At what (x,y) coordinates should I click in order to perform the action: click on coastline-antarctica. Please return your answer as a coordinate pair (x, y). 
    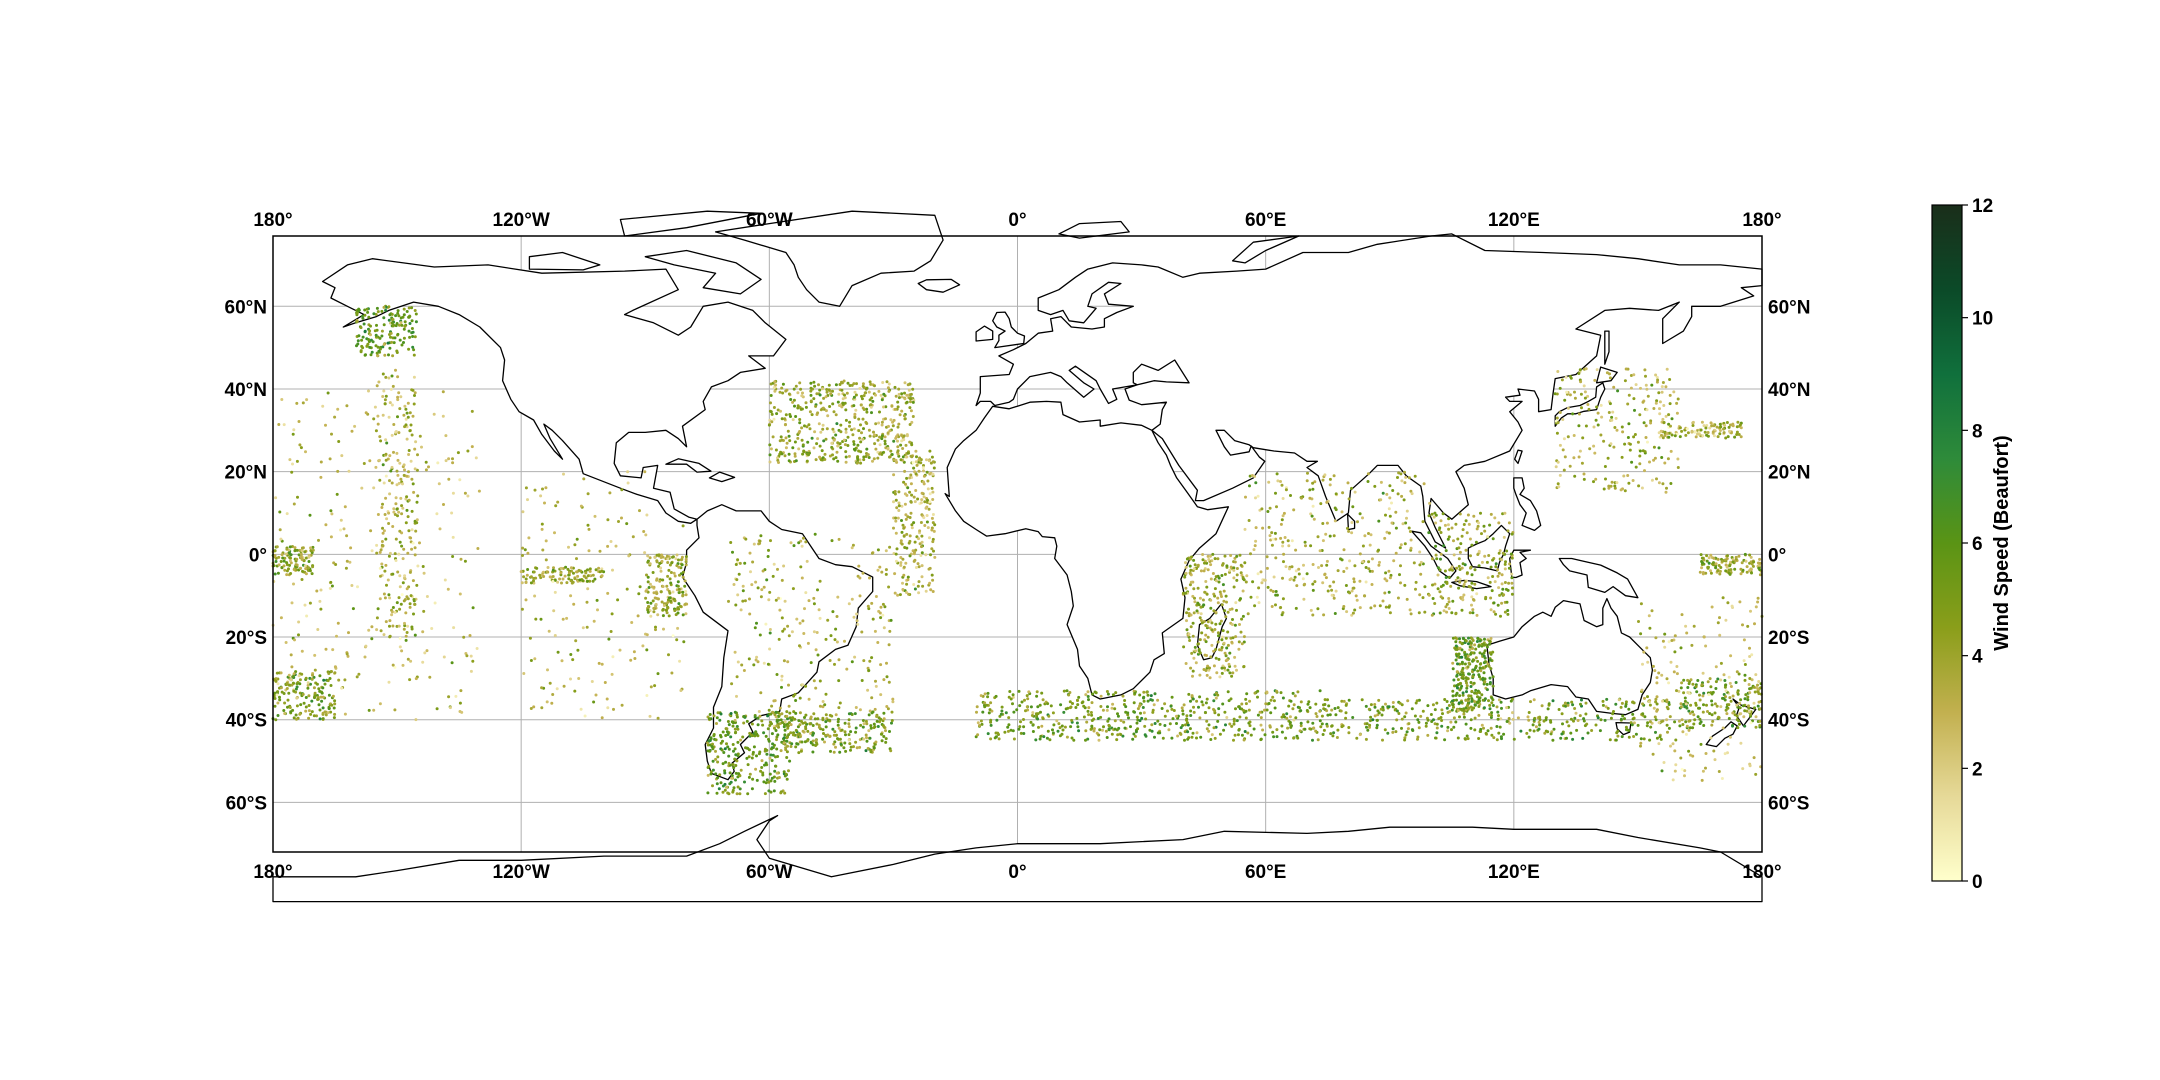
    Looking at the image, I should click on (1017, 858).